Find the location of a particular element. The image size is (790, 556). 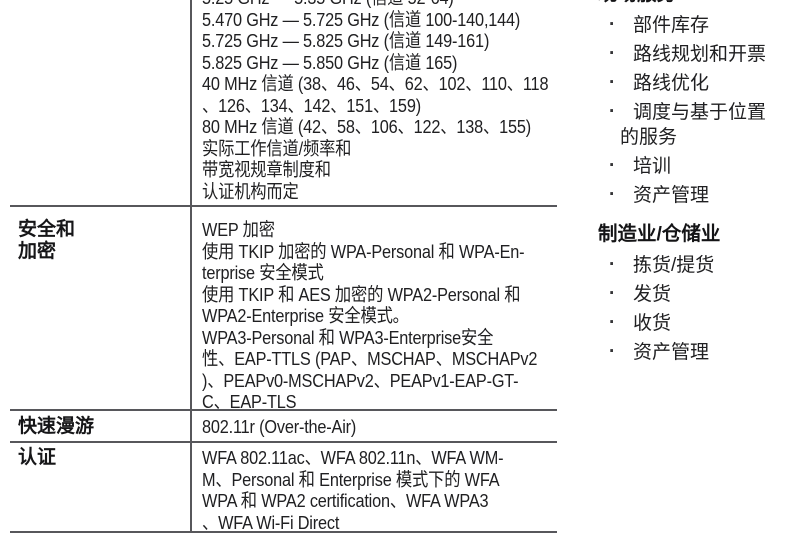

list-item: 部件库存 is located at coordinates (691, 25).